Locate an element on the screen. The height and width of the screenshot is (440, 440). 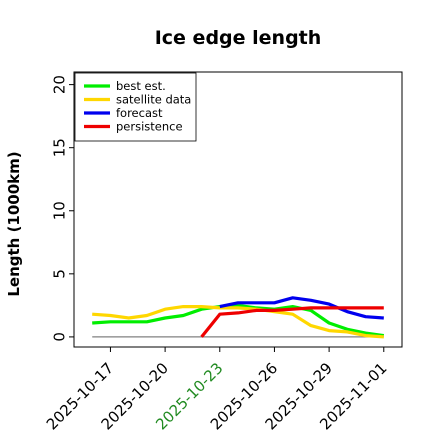
y-tick-label: 5 is located at coordinates (59, 274).